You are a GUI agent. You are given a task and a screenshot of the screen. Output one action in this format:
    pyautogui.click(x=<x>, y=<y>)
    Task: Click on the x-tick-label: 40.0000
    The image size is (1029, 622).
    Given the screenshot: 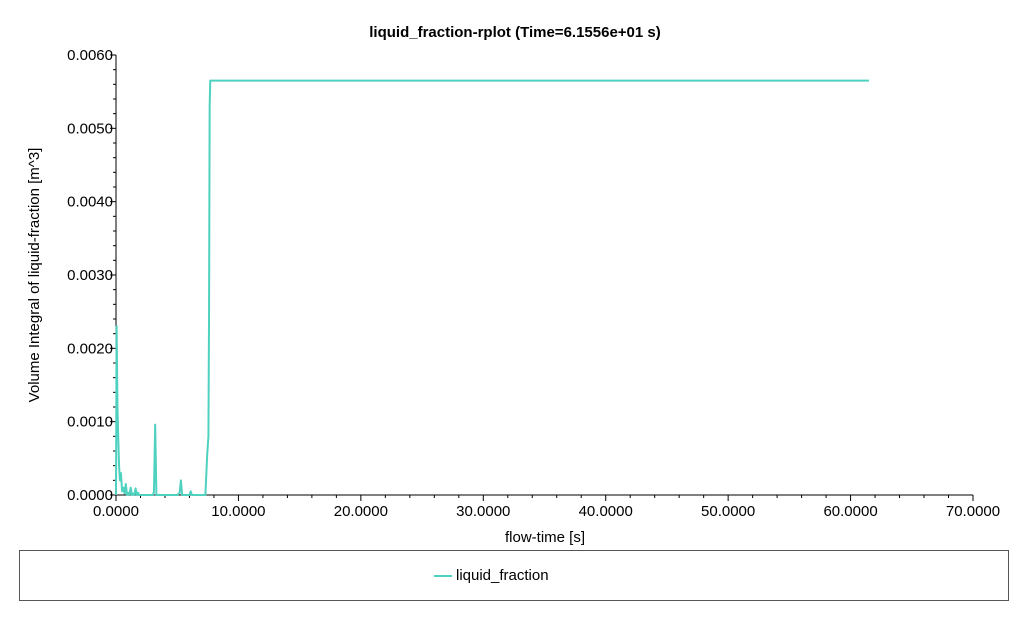 What is the action you would take?
    pyautogui.click(x=606, y=511)
    